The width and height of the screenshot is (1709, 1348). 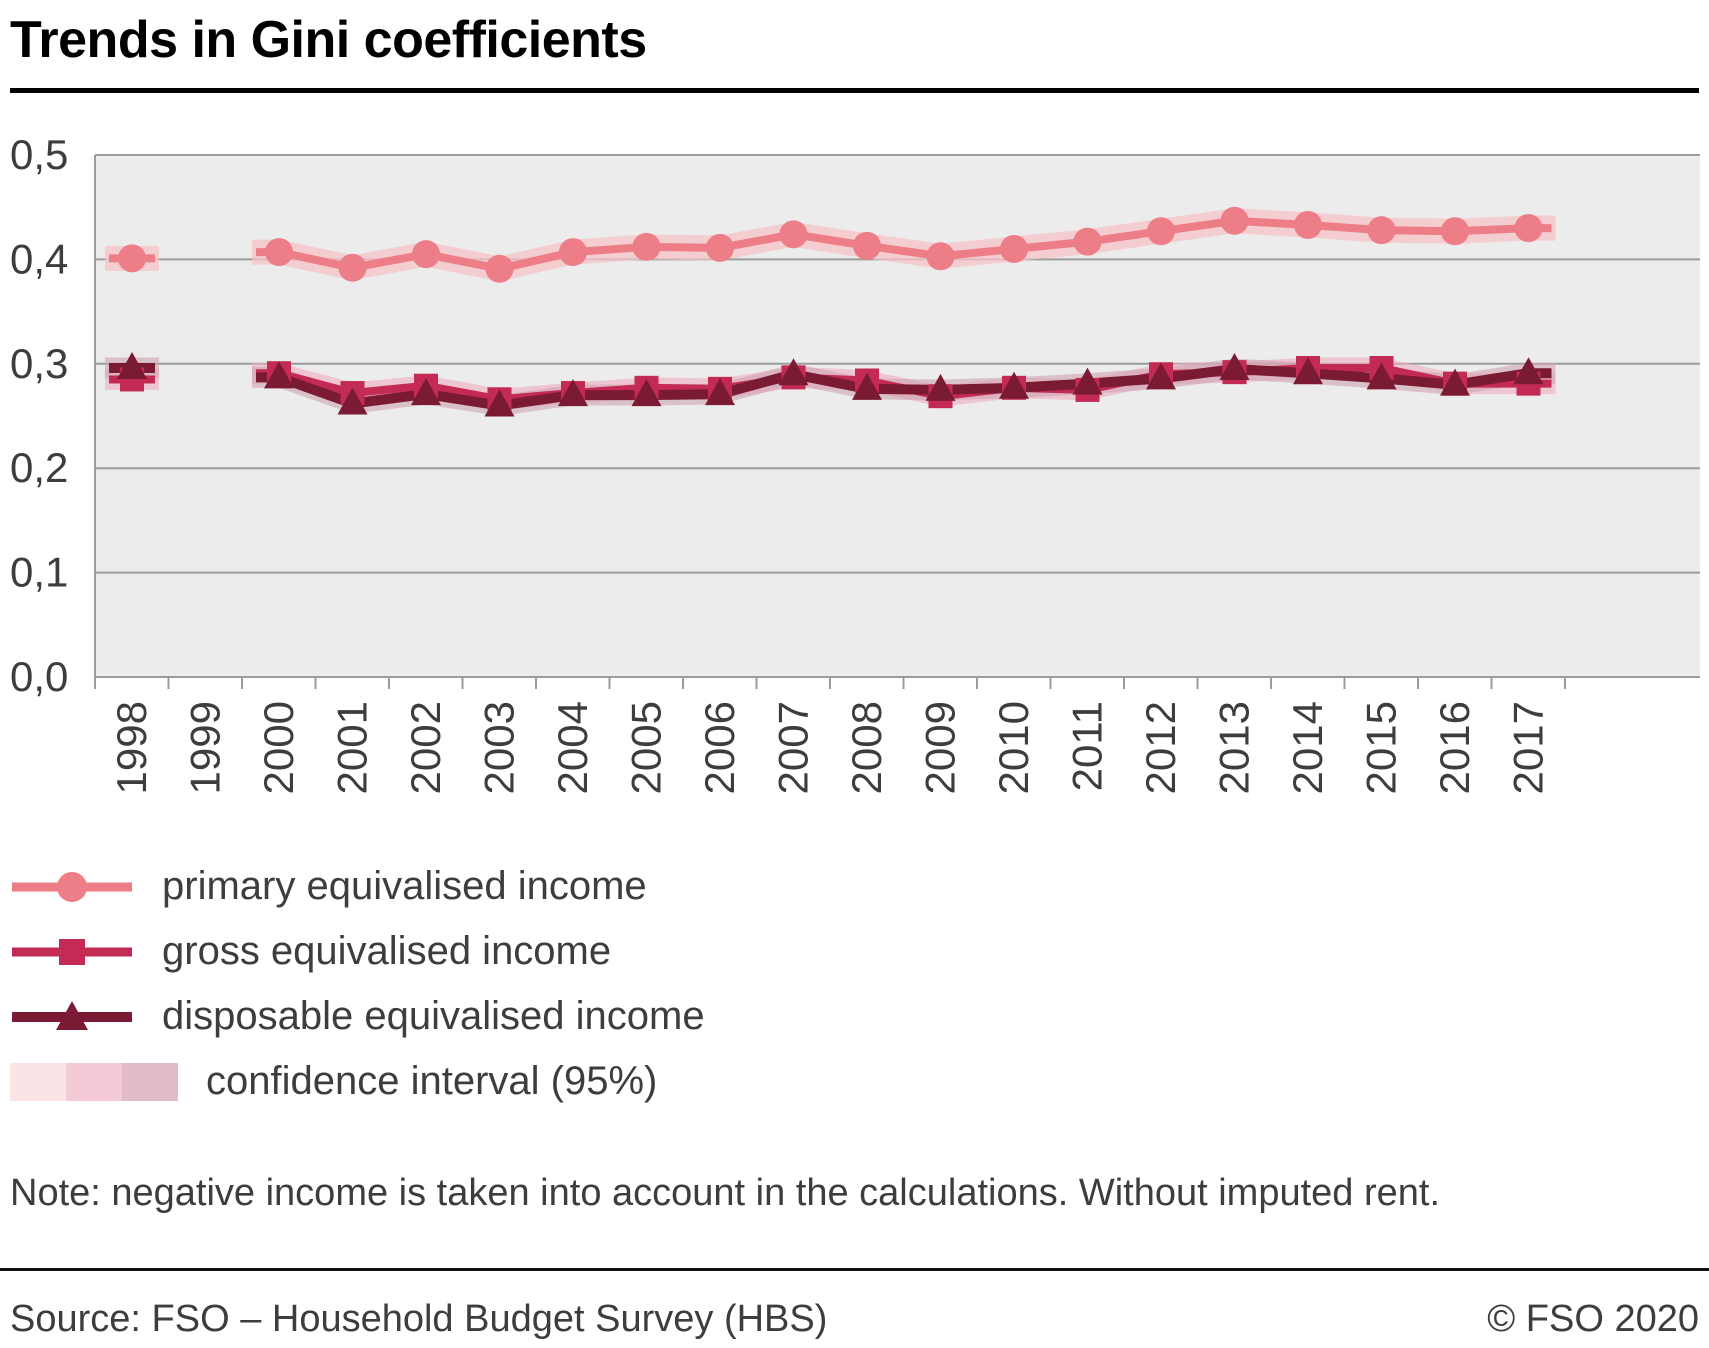 What do you see at coordinates (38, 1081) in the screenshot?
I see `ci-swatch-light` at bounding box center [38, 1081].